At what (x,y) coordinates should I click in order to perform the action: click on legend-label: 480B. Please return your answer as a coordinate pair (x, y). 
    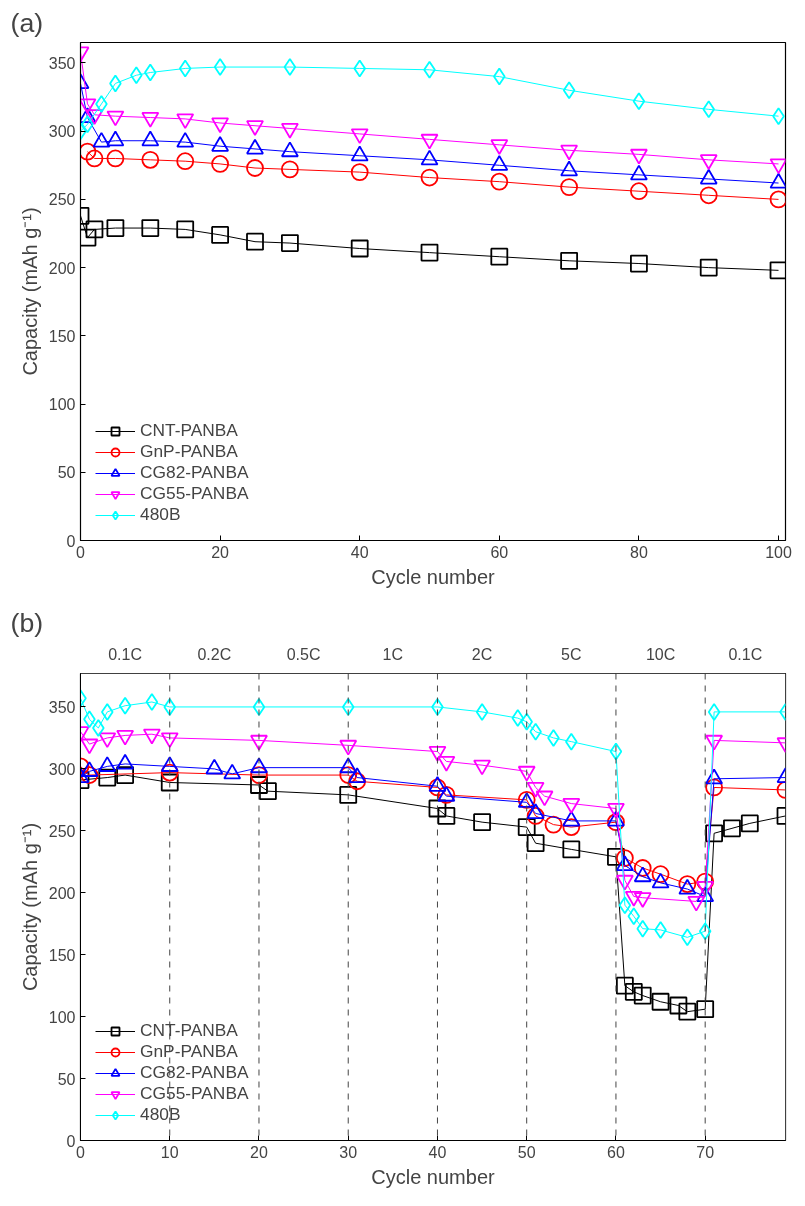
    Looking at the image, I should click on (160, 514).